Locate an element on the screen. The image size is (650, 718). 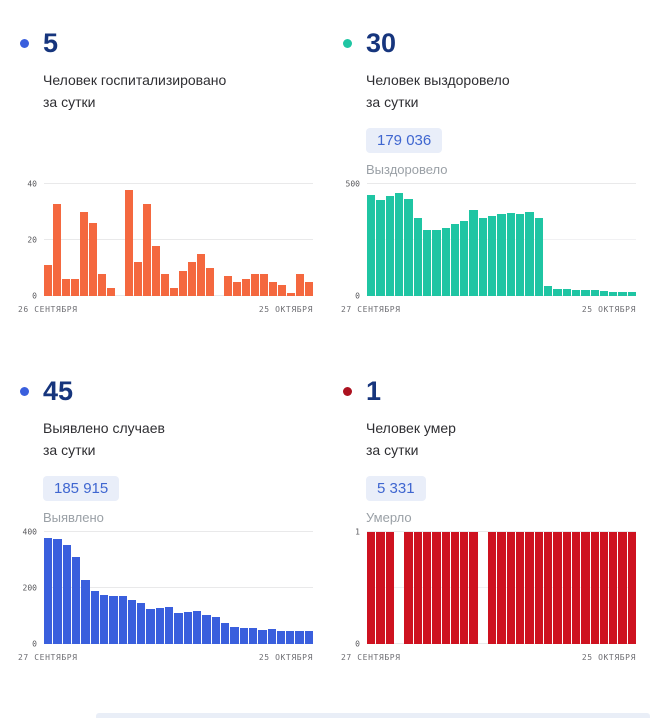
x-axis-start-label: 26 СЕНТЯБРЯ is located at coordinates (48, 309).